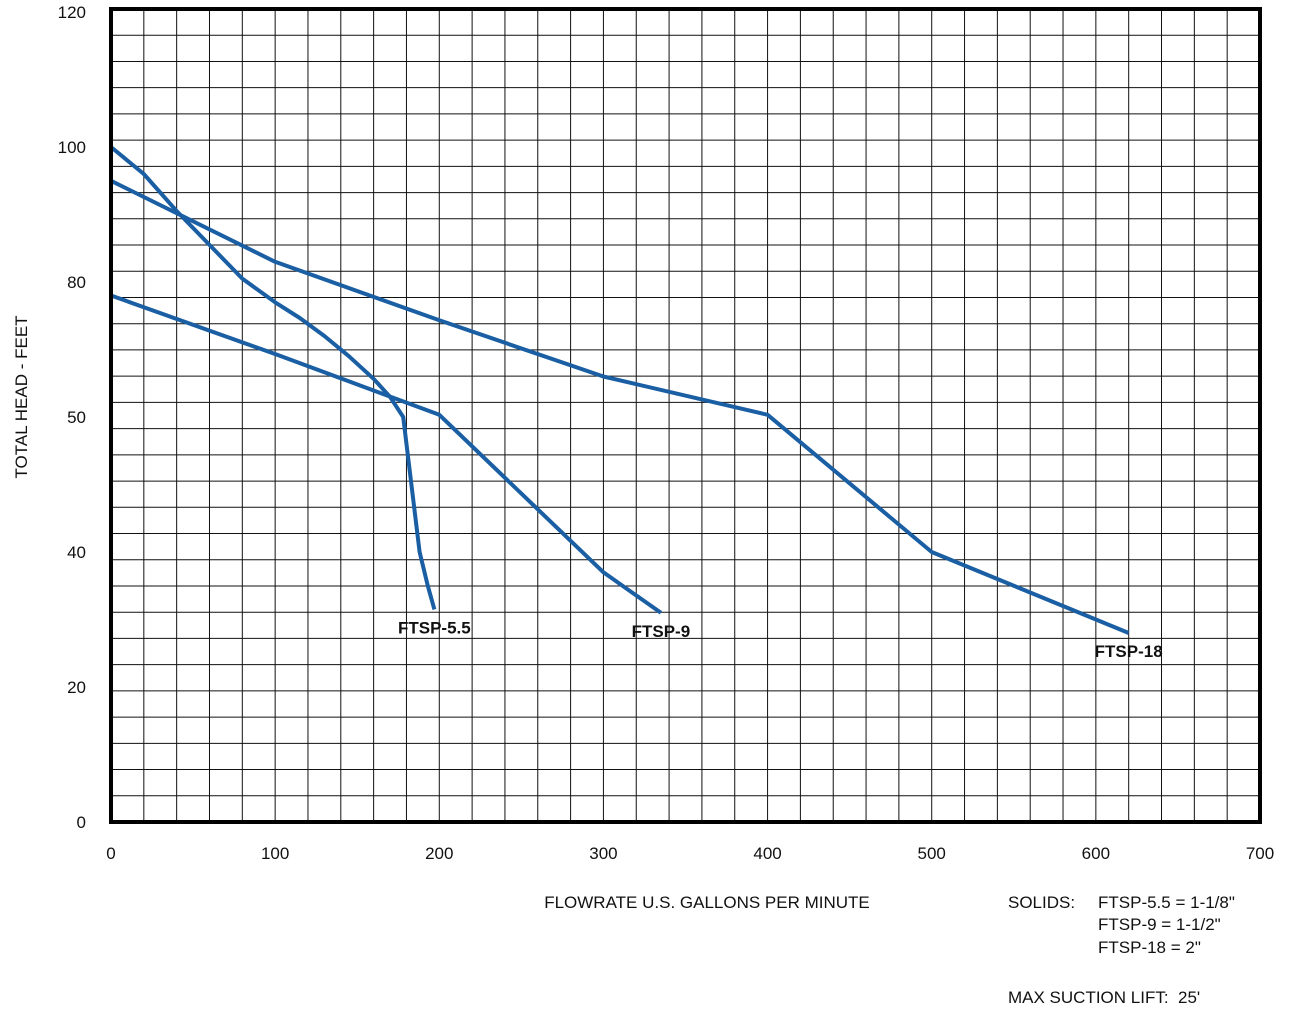 The height and width of the screenshot is (1010, 1291). What do you see at coordinates (275, 853) in the screenshot?
I see `x-tick-label: 100` at bounding box center [275, 853].